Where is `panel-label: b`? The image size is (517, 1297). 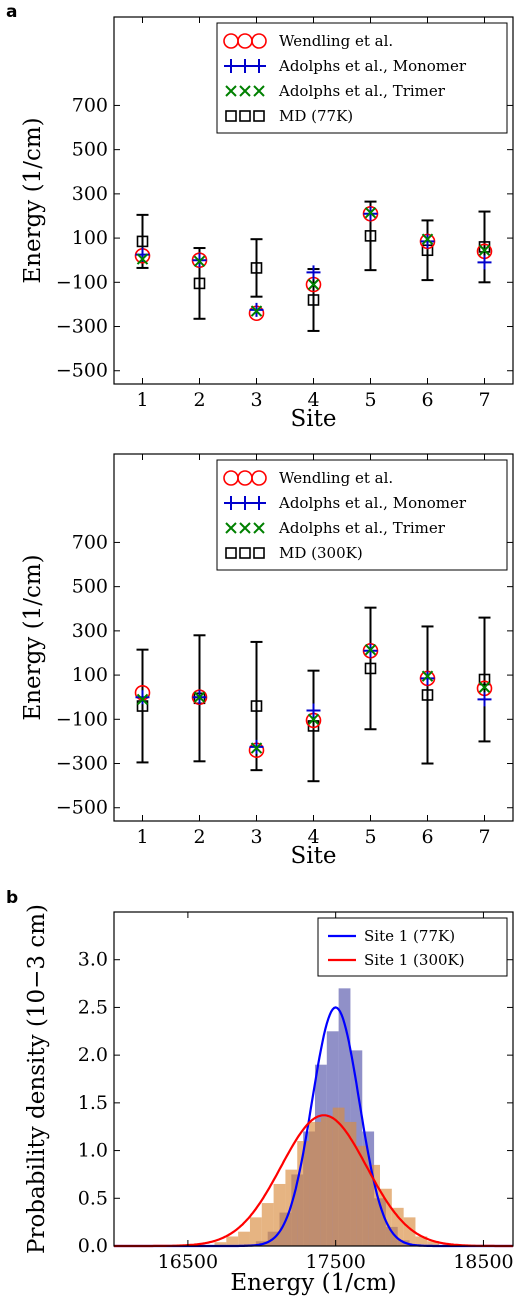
panel-label: b is located at coordinates (12, 898).